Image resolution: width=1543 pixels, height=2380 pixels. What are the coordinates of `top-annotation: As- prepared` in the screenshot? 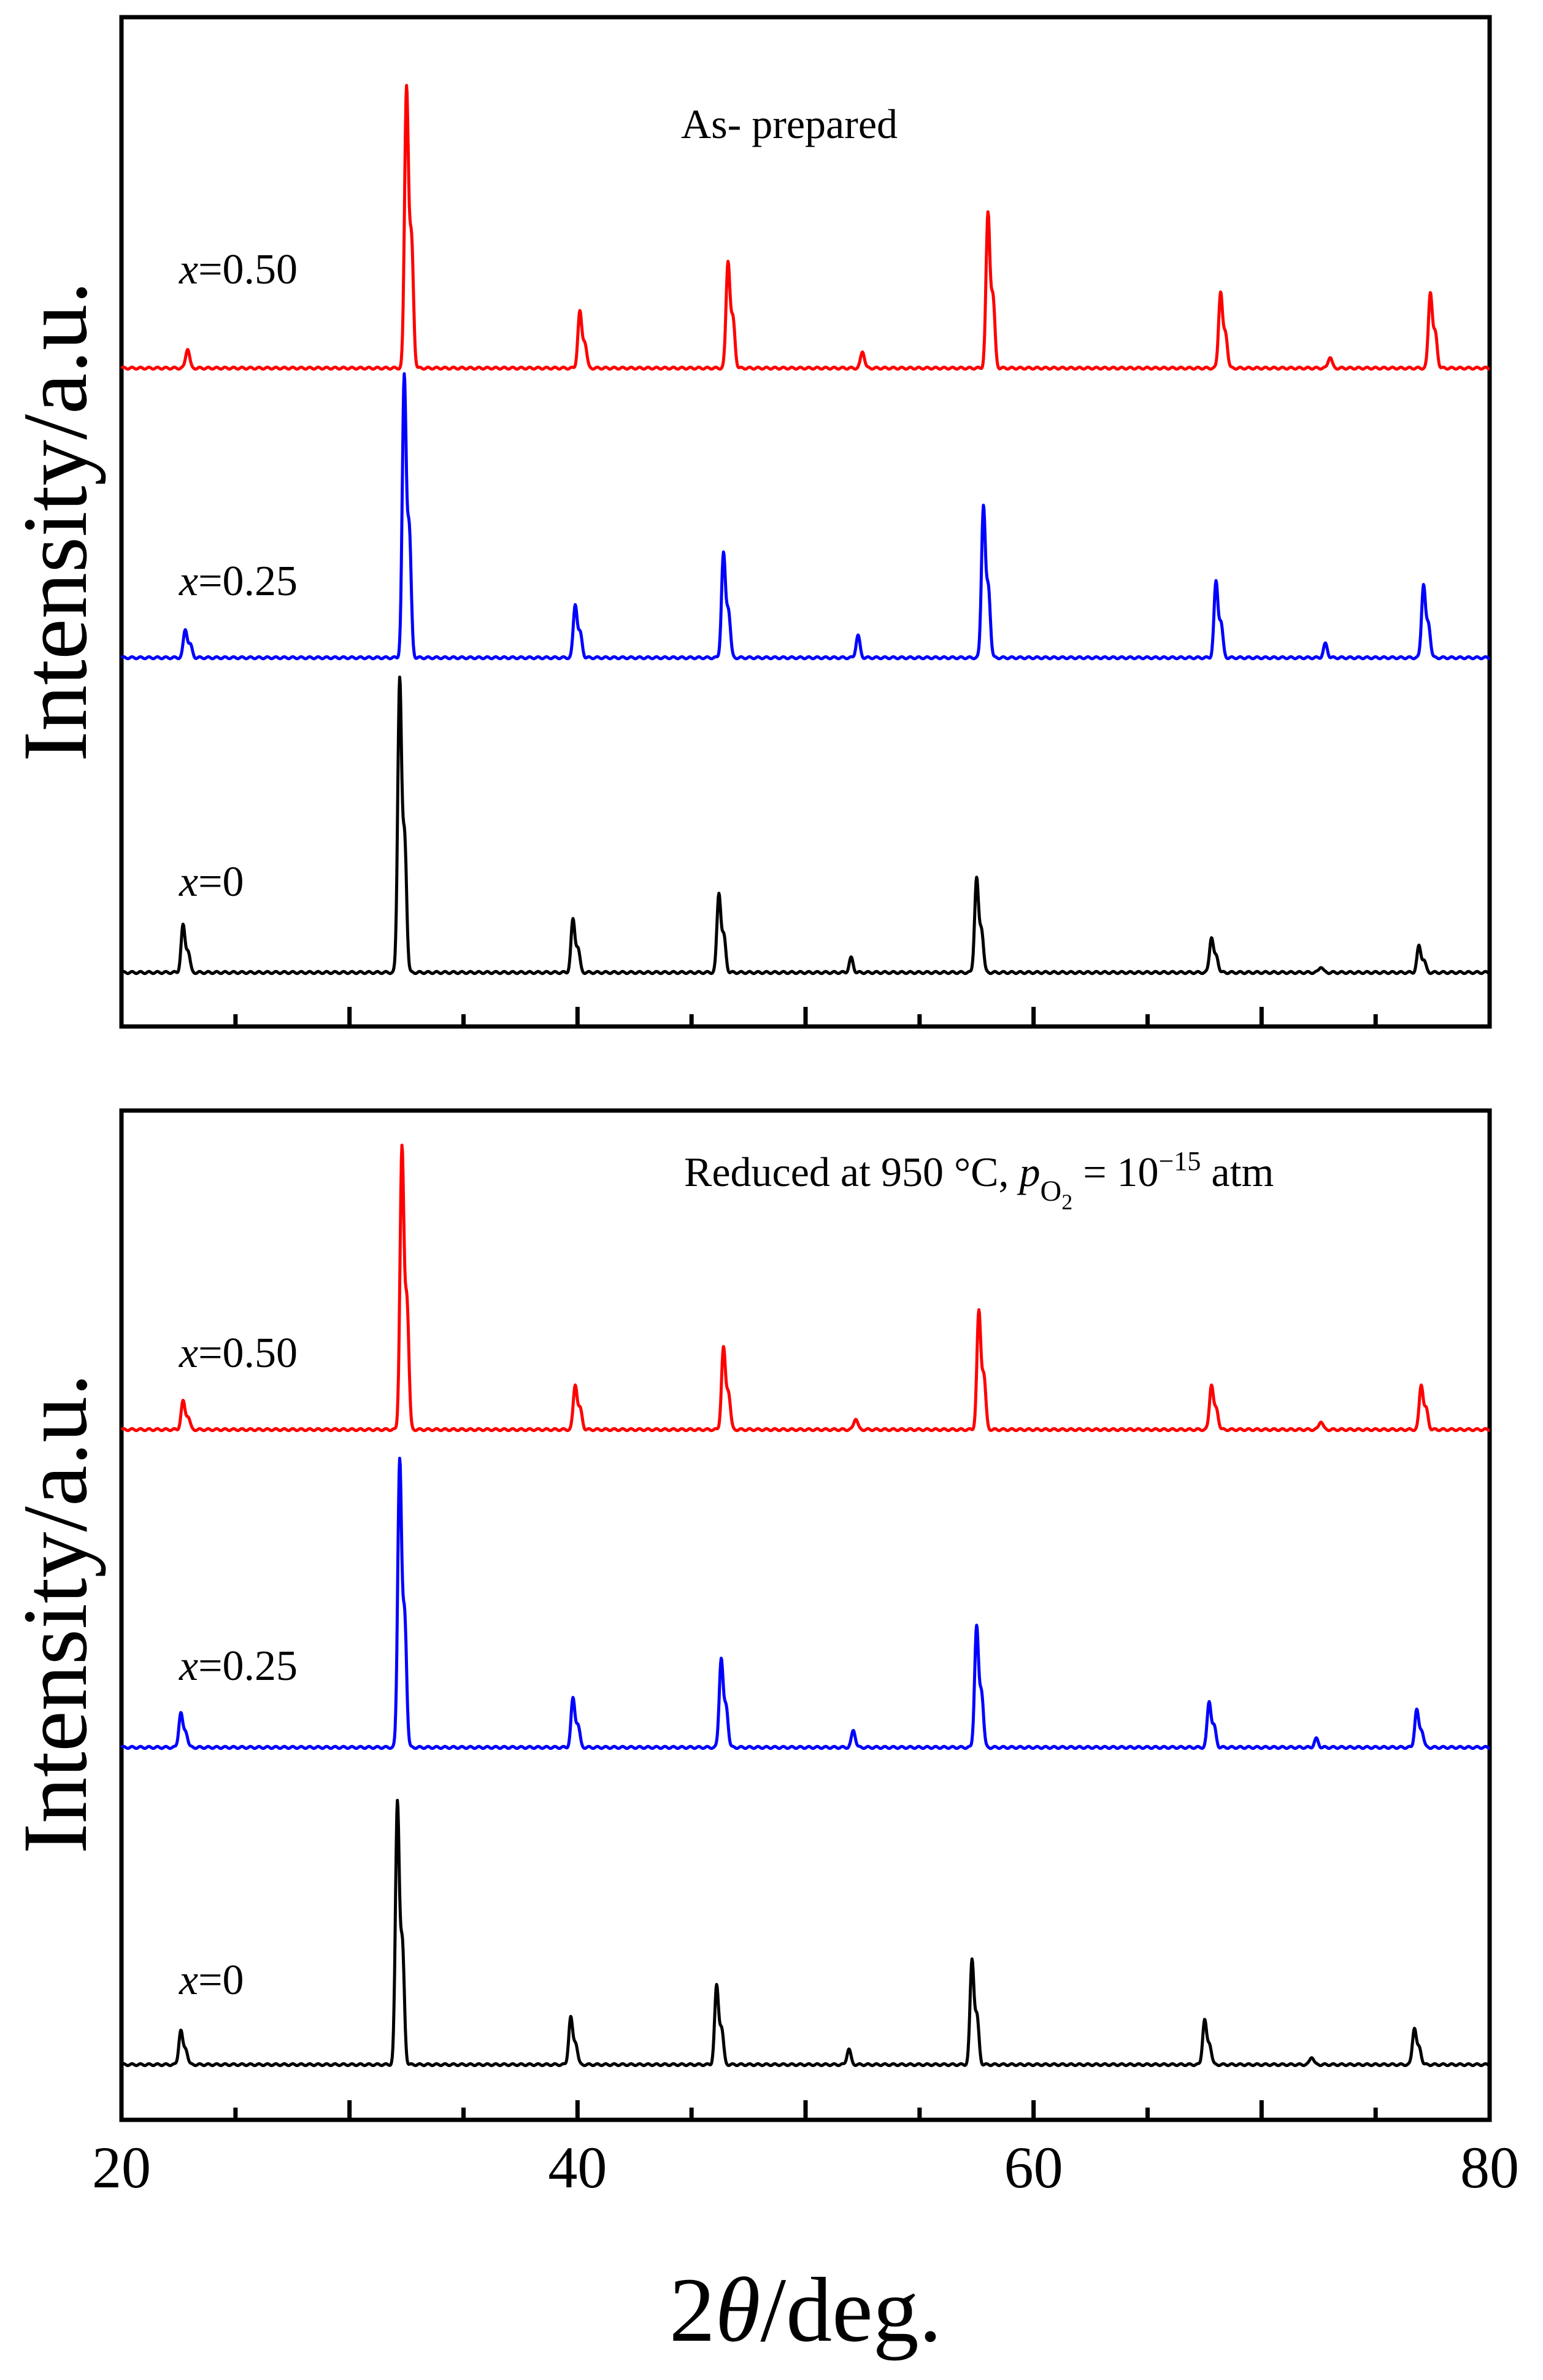 It's located at (789, 124).